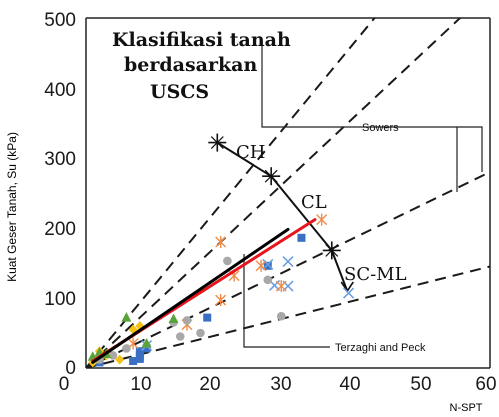  What do you see at coordinates (280, 384) in the screenshot?
I see `x-tick-30: 30` at bounding box center [280, 384].